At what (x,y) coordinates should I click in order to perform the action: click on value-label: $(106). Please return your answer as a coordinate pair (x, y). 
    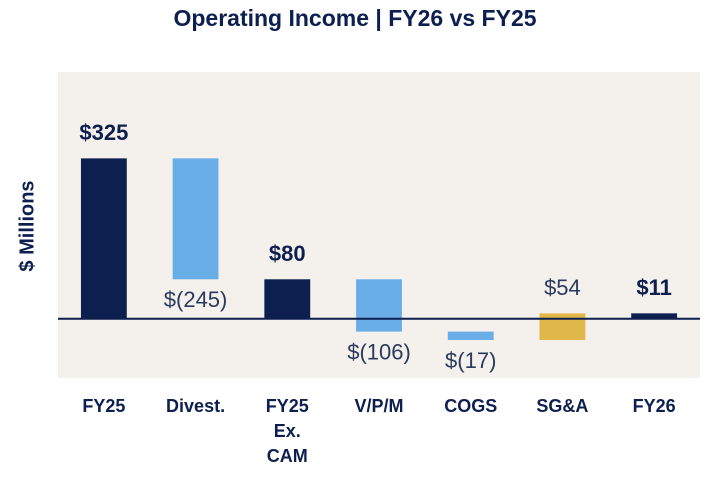
    Looking at the image, I should click on (379, 351).